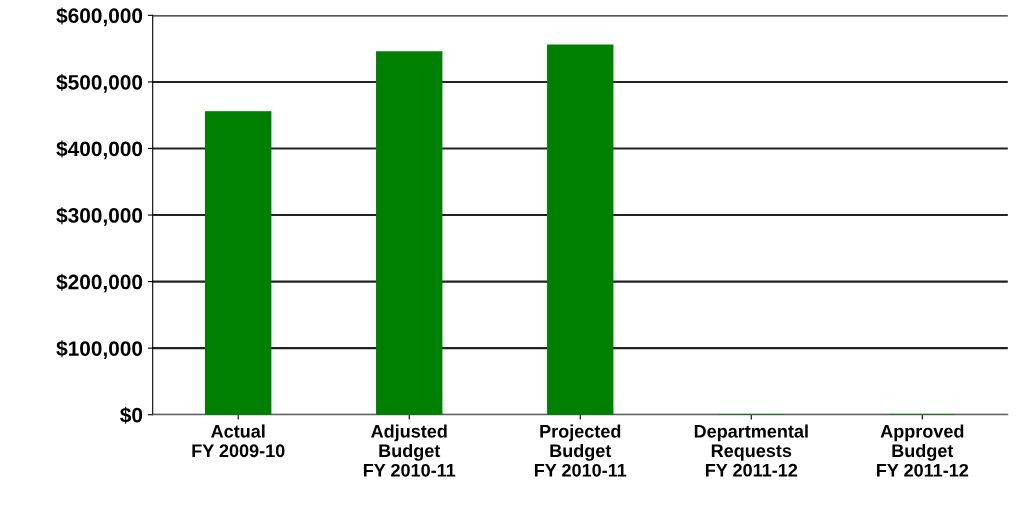  What do you see at coordinates (99, 150) in the screenshot?
I see `y-tick-label: $400,000` at bounding box center [99, 150].